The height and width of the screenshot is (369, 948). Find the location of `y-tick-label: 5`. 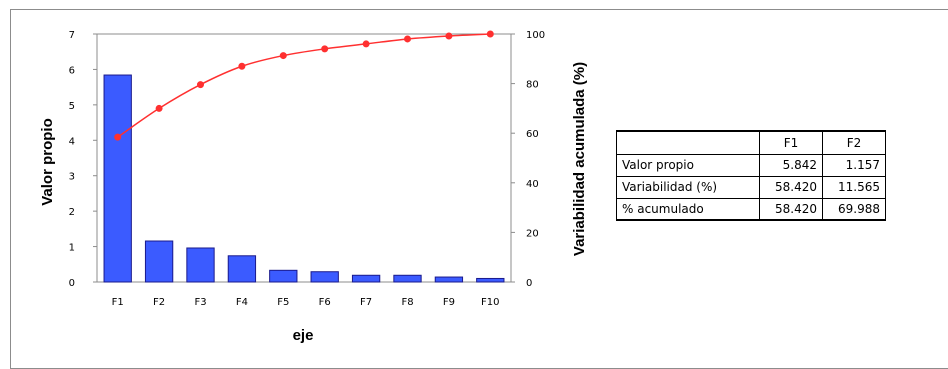

y-tick-label: 5 is located at coordinates (72, 106).